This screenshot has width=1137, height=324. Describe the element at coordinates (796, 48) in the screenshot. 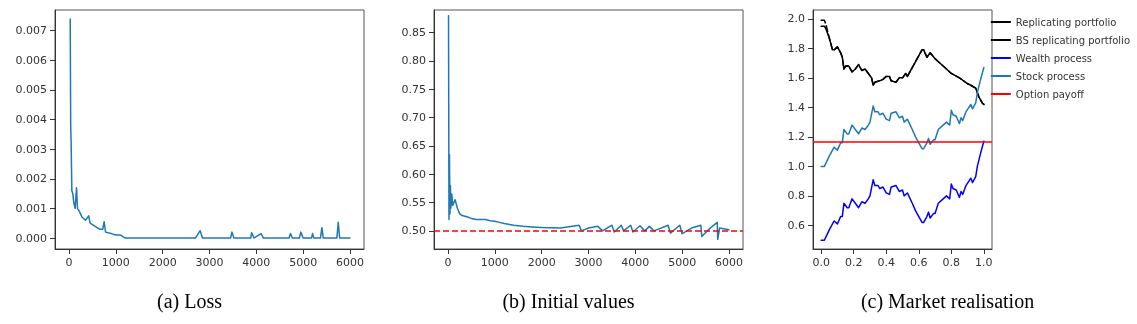

I see `y-tick-label: 1.8` at that location.